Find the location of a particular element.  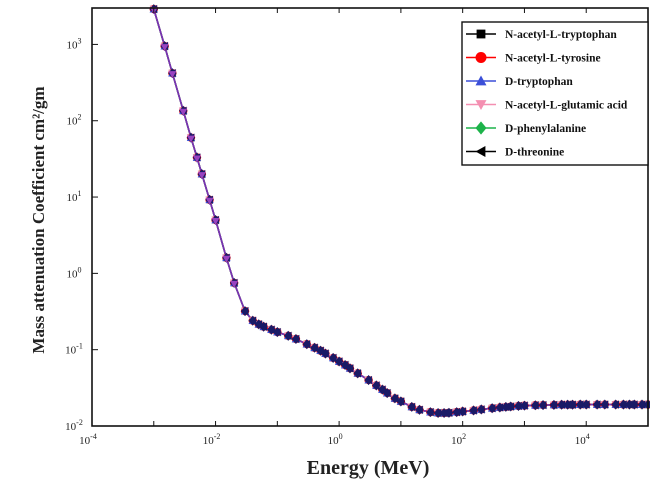

y-tick-label: 10⁰ is located at coordinates (74, 272).